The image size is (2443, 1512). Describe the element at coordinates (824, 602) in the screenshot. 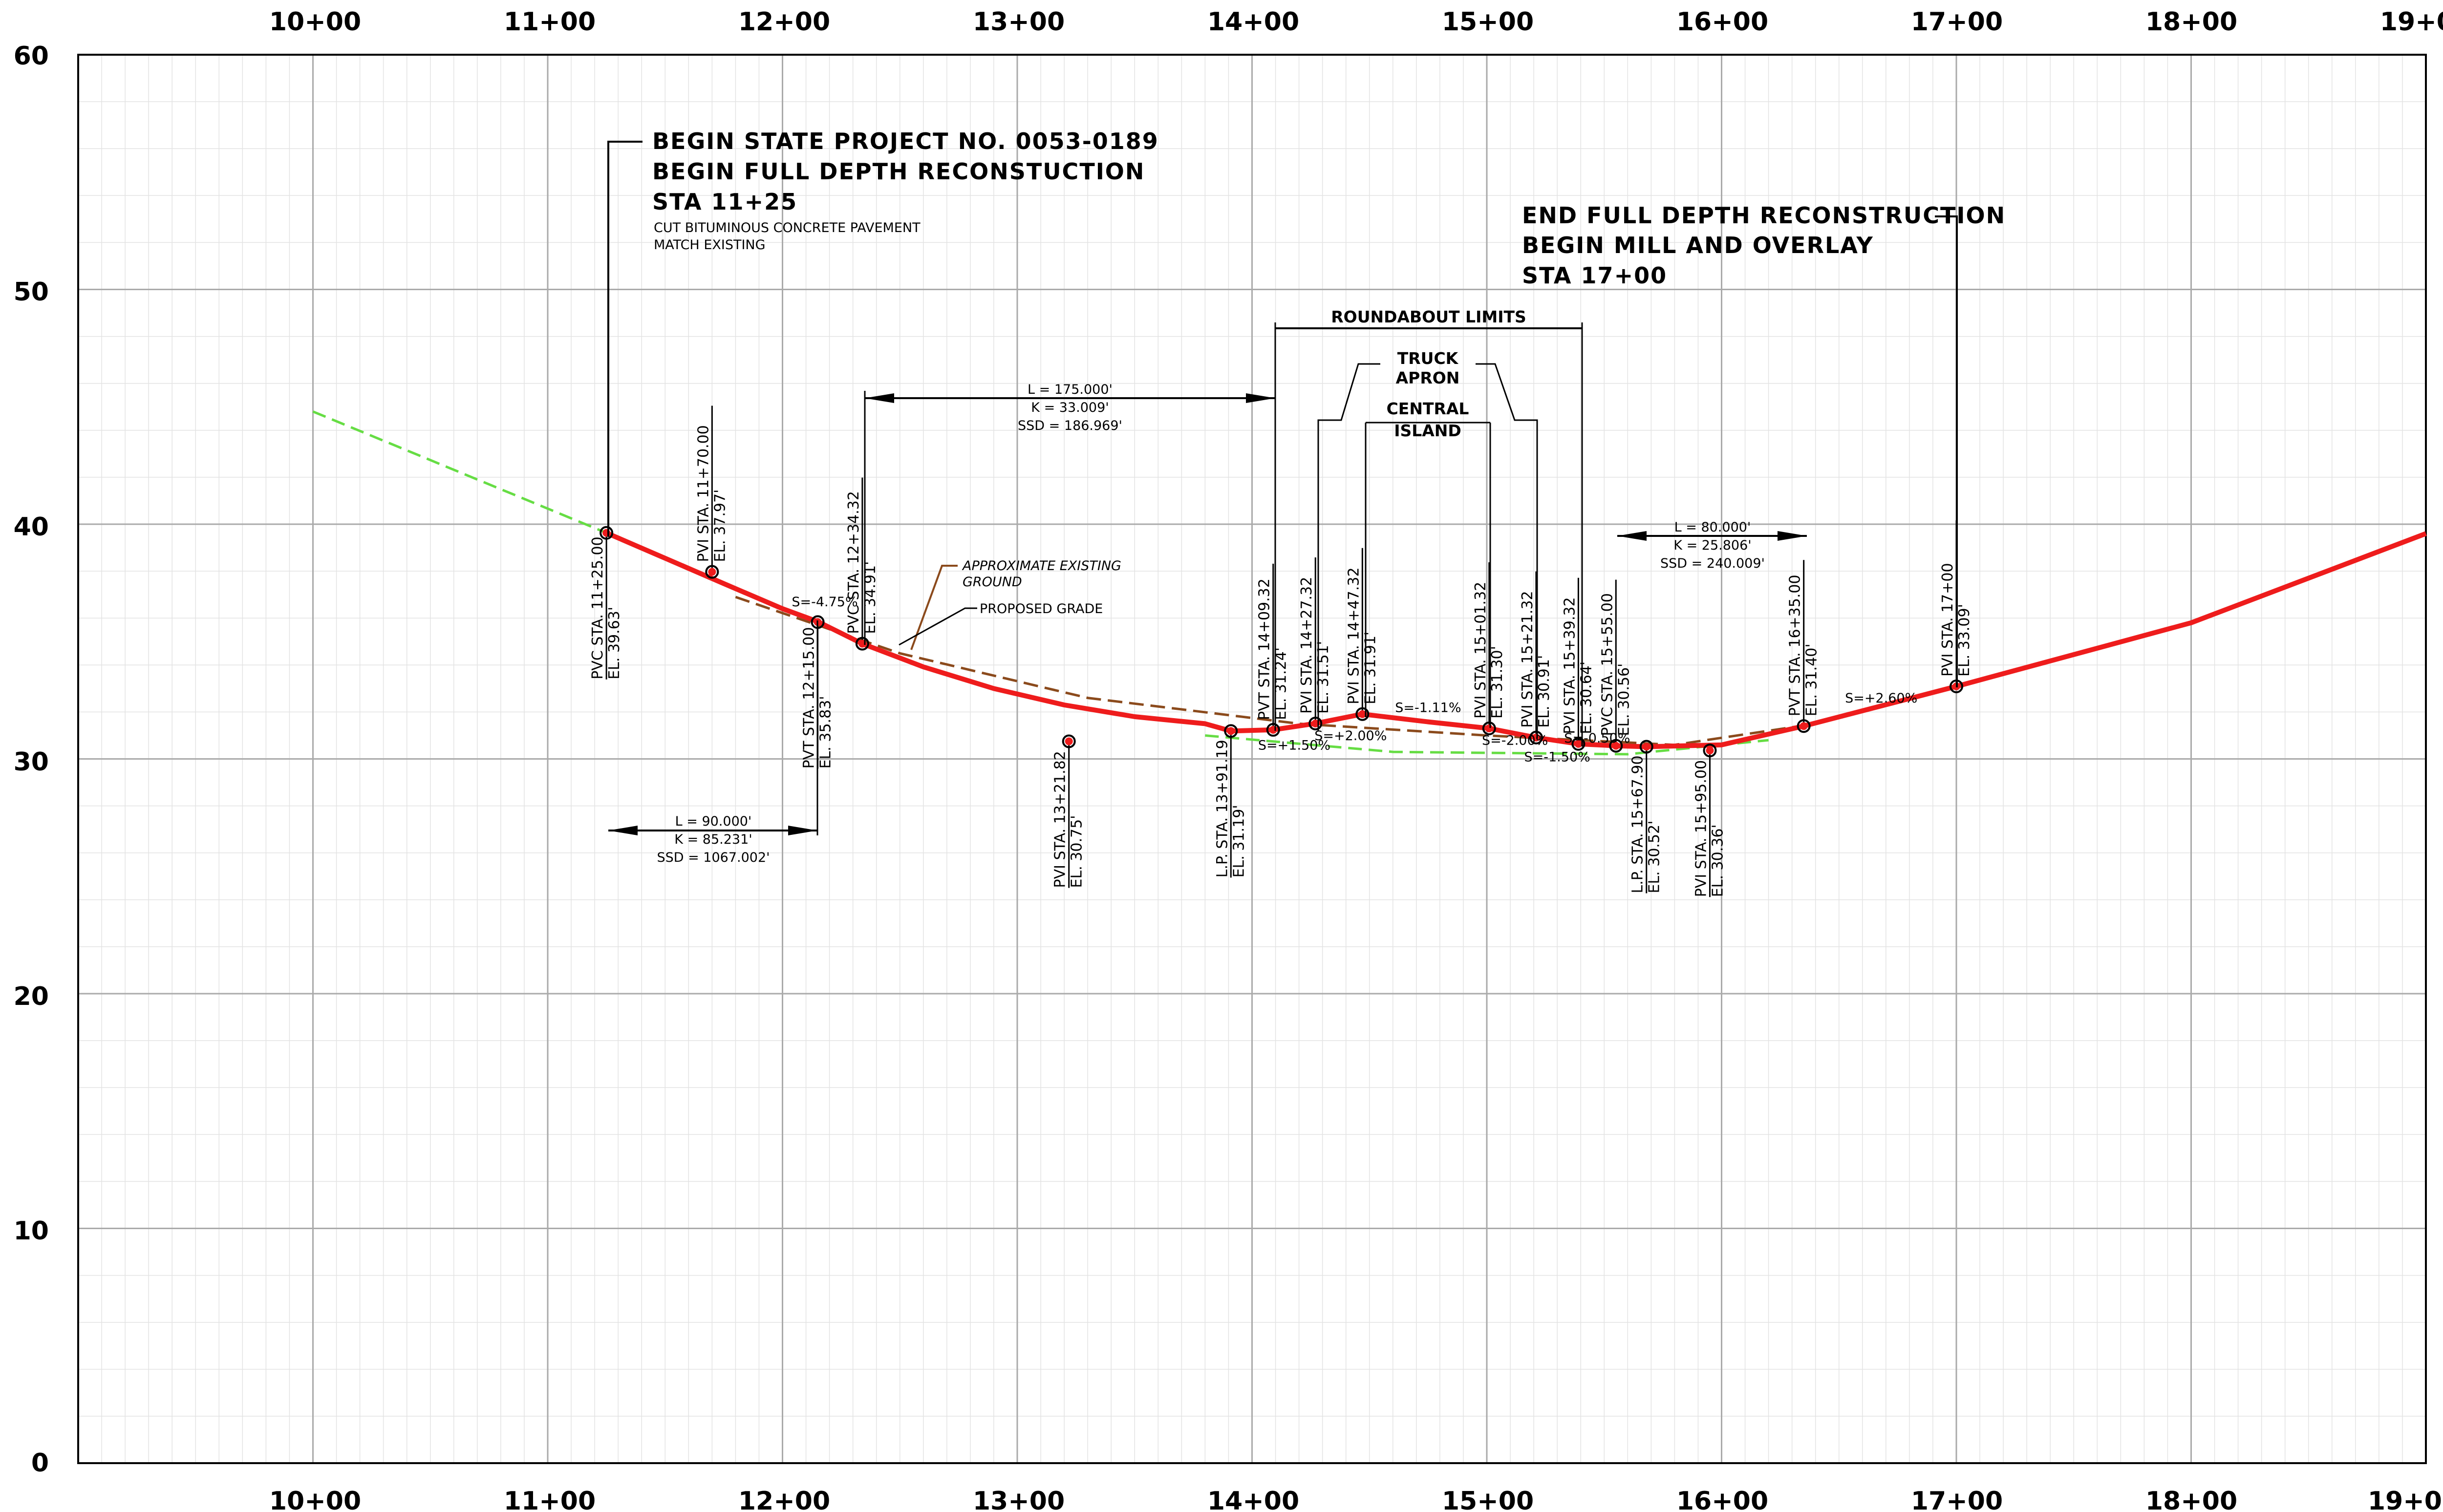

I see `slope-label: S=-4.75%` at that location.